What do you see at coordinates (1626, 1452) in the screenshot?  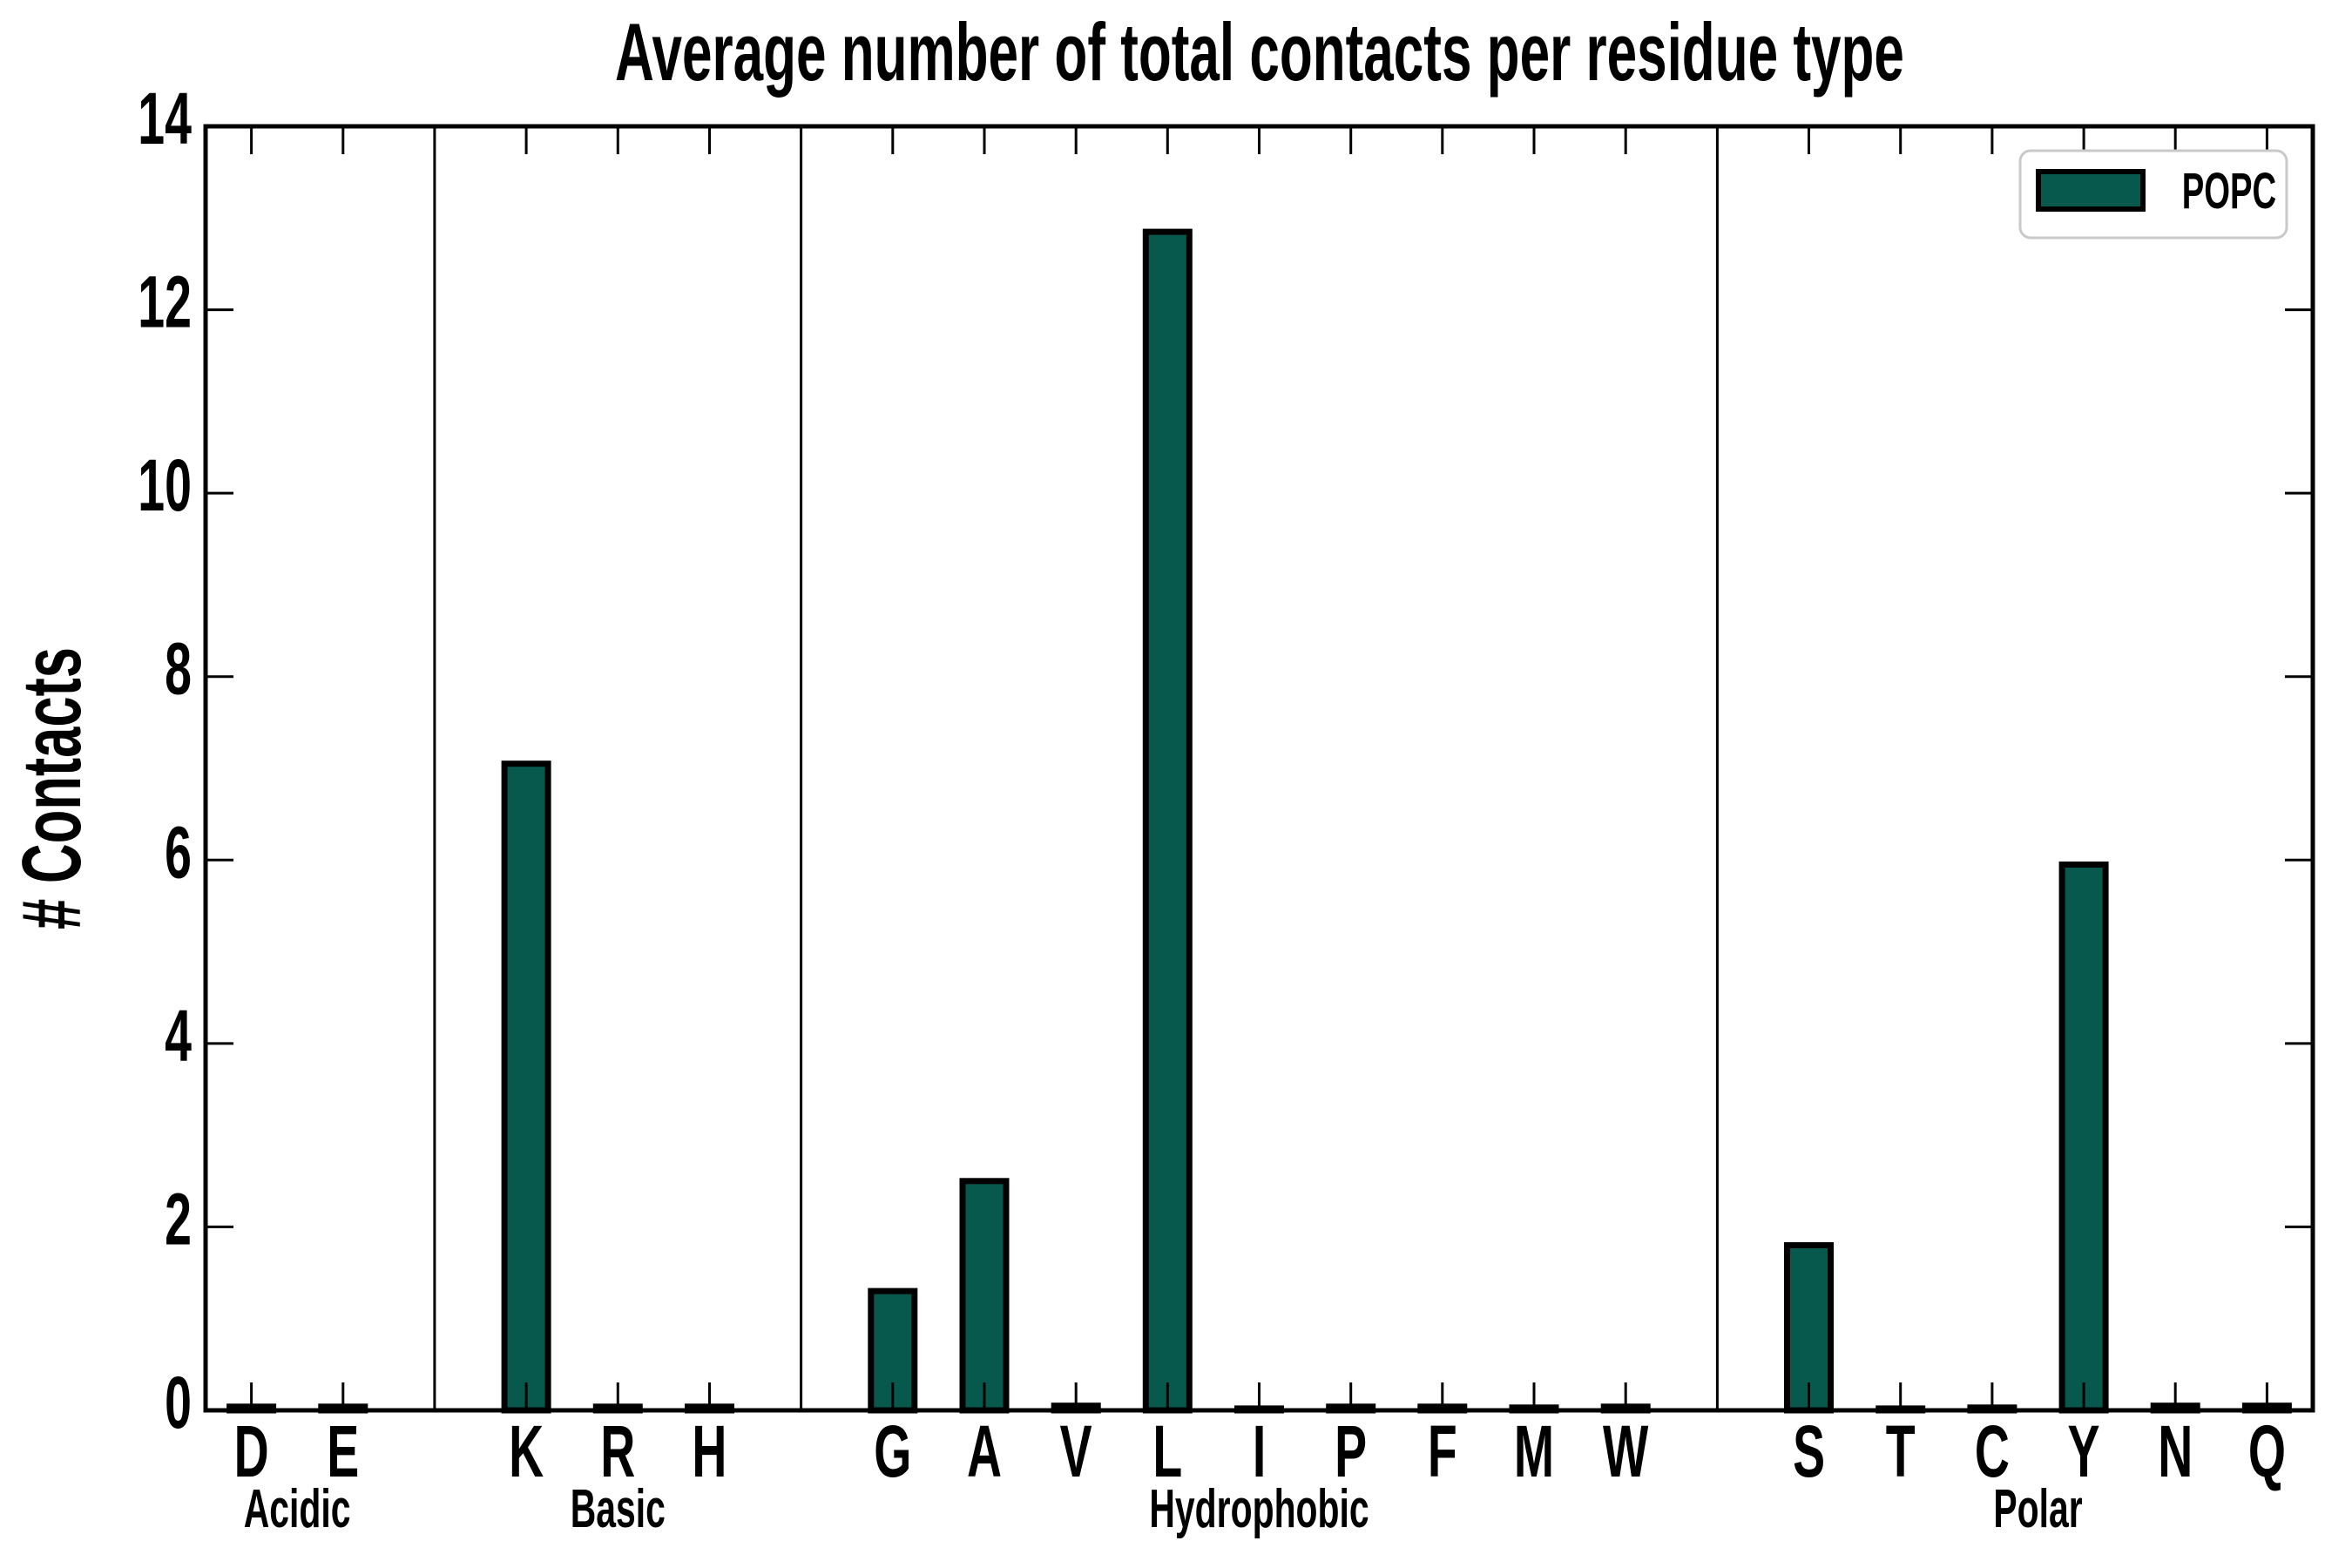 I see `x-tick-label-W: W` at bounding box center [1626, 1452].